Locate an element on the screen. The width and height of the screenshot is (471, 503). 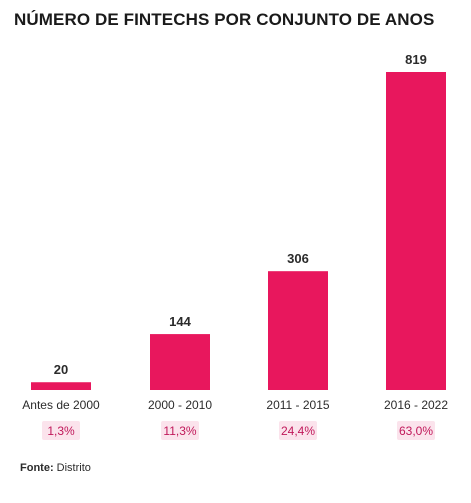
source-note: Fonte: Distrito is located at coordinates (55, 468).